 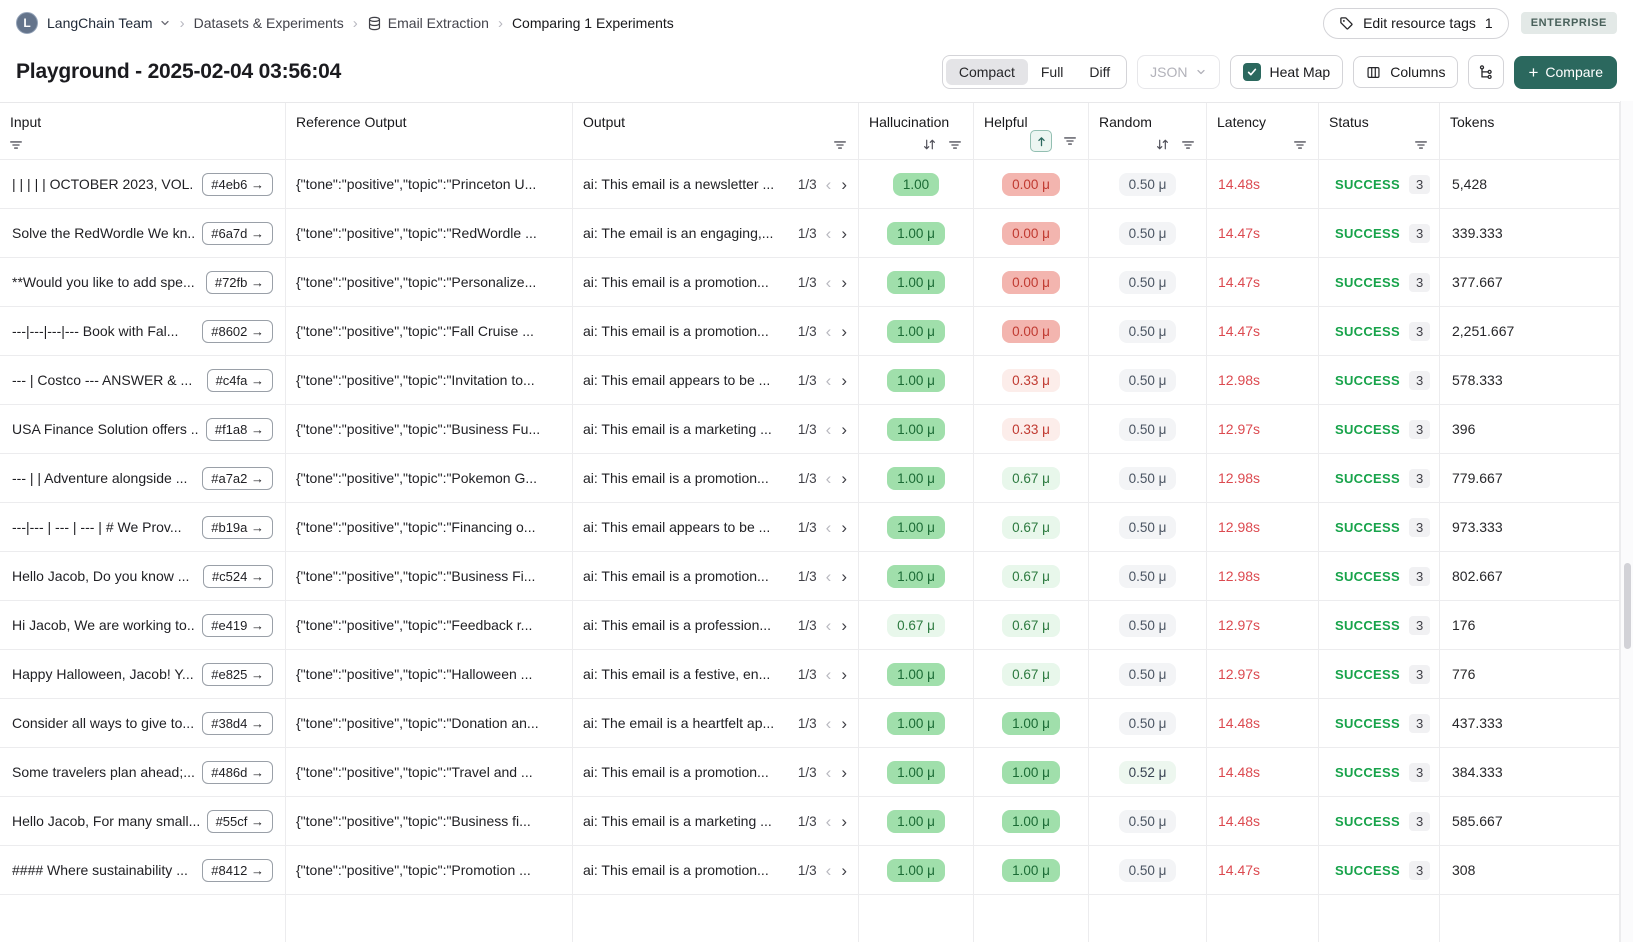 What do you see at coordinates (237, 674) in the screenshot?
I see `example-id-link: #e825 →` at bounding box center [237, 674].